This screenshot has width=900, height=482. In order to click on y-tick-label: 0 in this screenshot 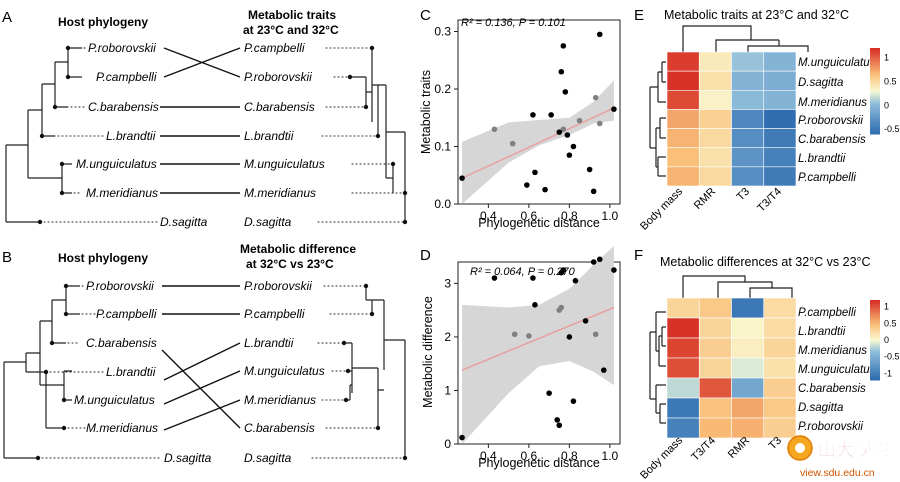, I will do `click(447, 444)`.